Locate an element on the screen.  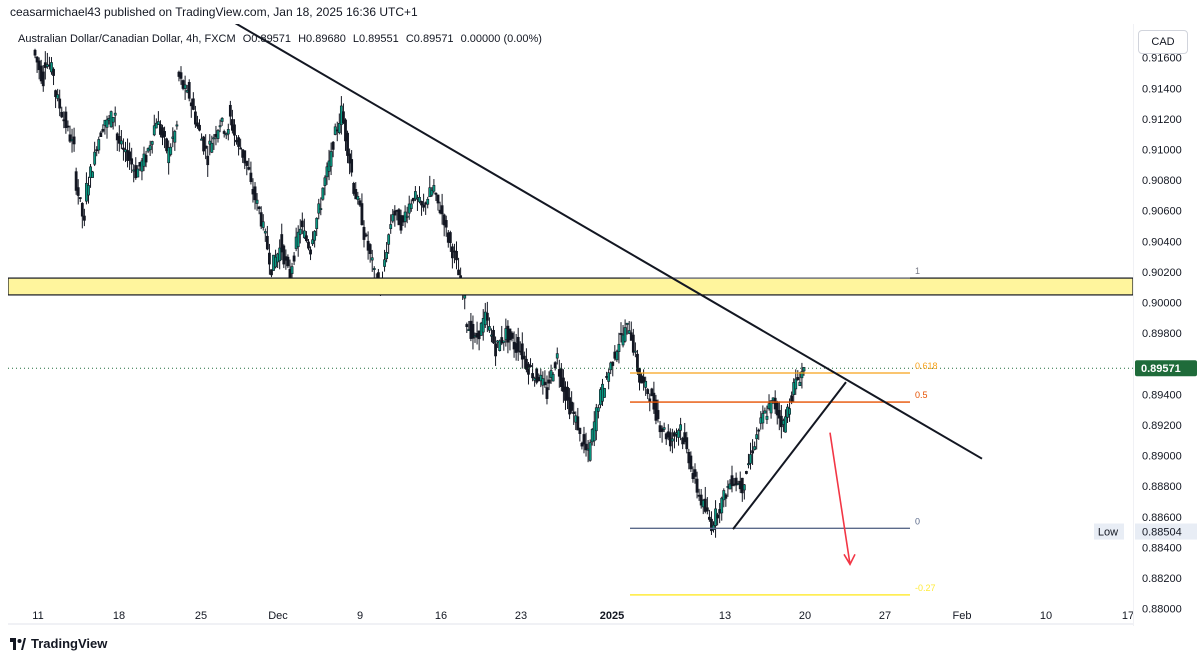
y-tick-label: 0.91400 is located at coordinates (1162, 89).